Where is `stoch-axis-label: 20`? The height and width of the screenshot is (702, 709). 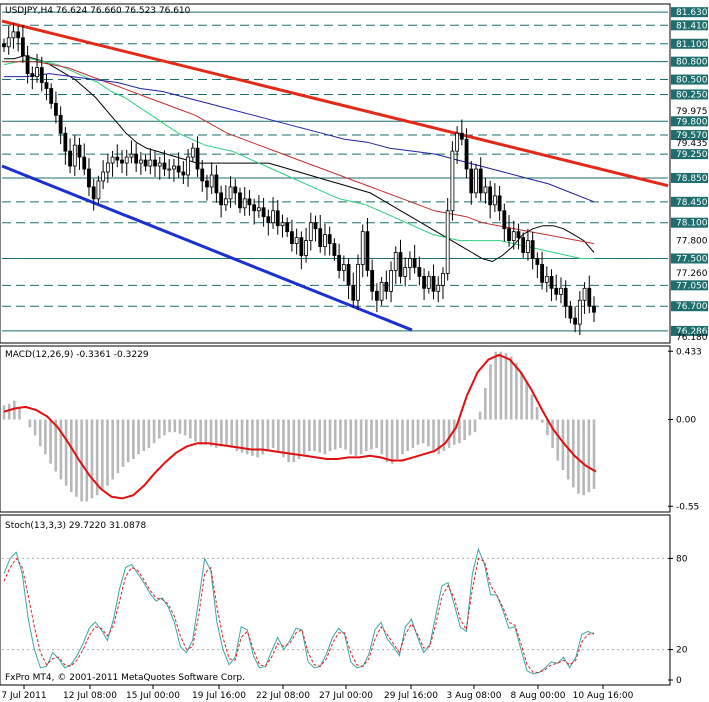
stoch-axis-label: 20 is located at coordinates (682, 651).